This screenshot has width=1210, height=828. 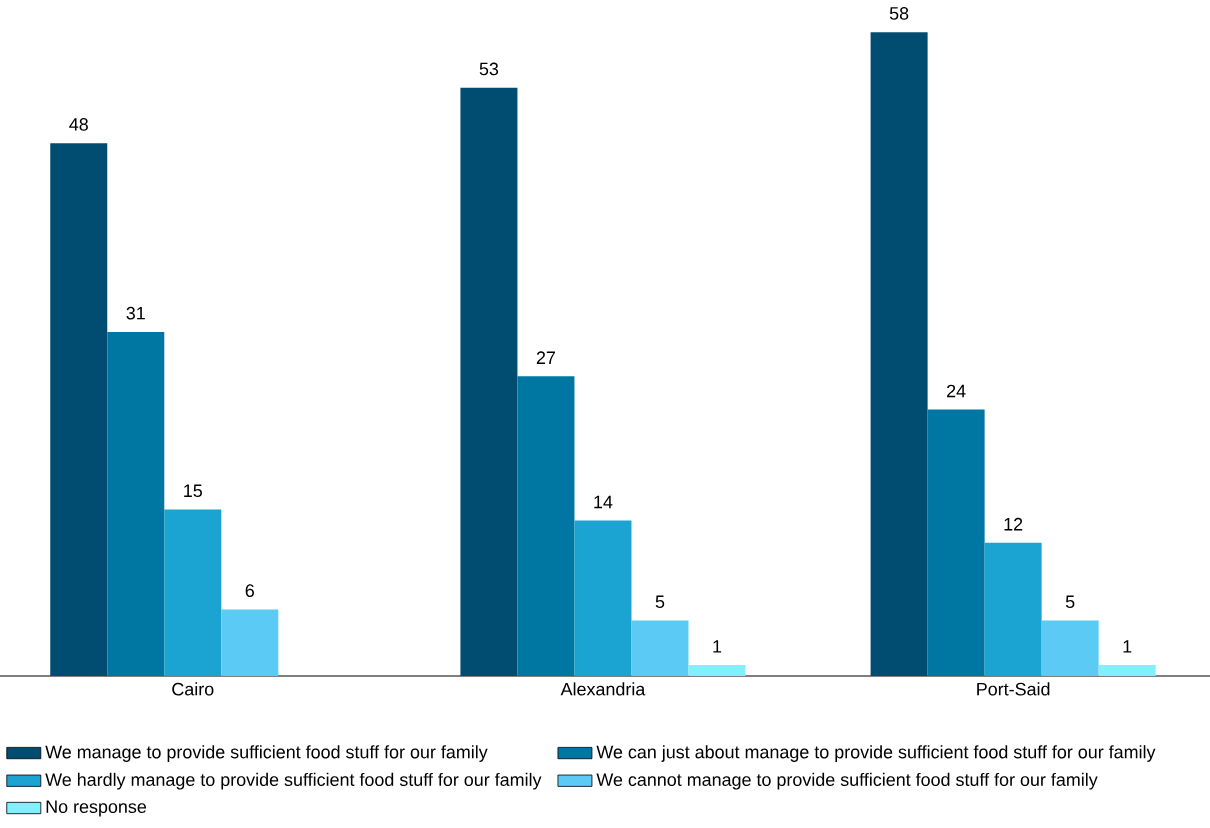 What do you see at coordinates (1013, 689) in the screenshot?
I see `x-tick-label: Port-Said` at bounding box center [1013, 689].